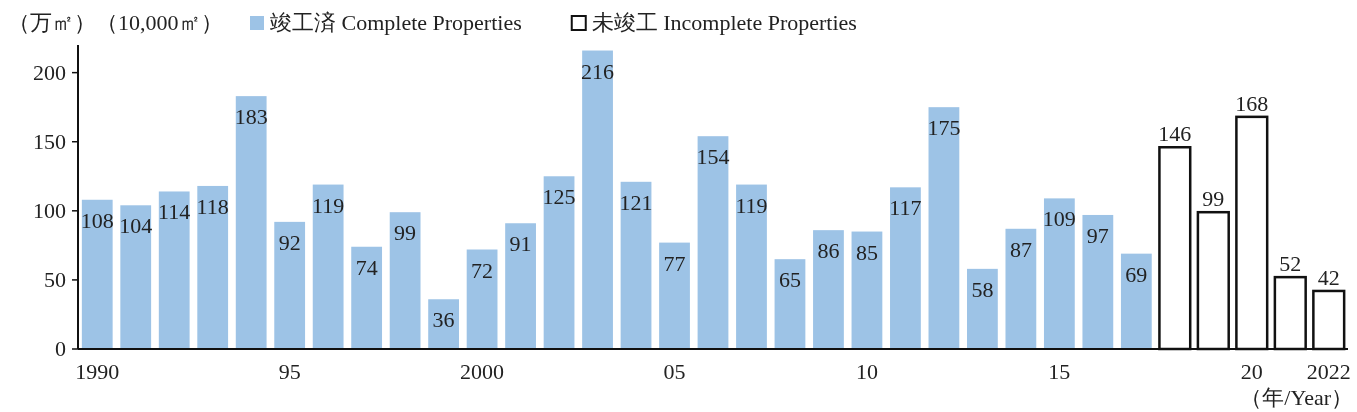 The image size is (1357, 412). What do you see at coordinates (443, 320) in the screenshot?
I see `data-label: 36` at bounding box center [443, 320].